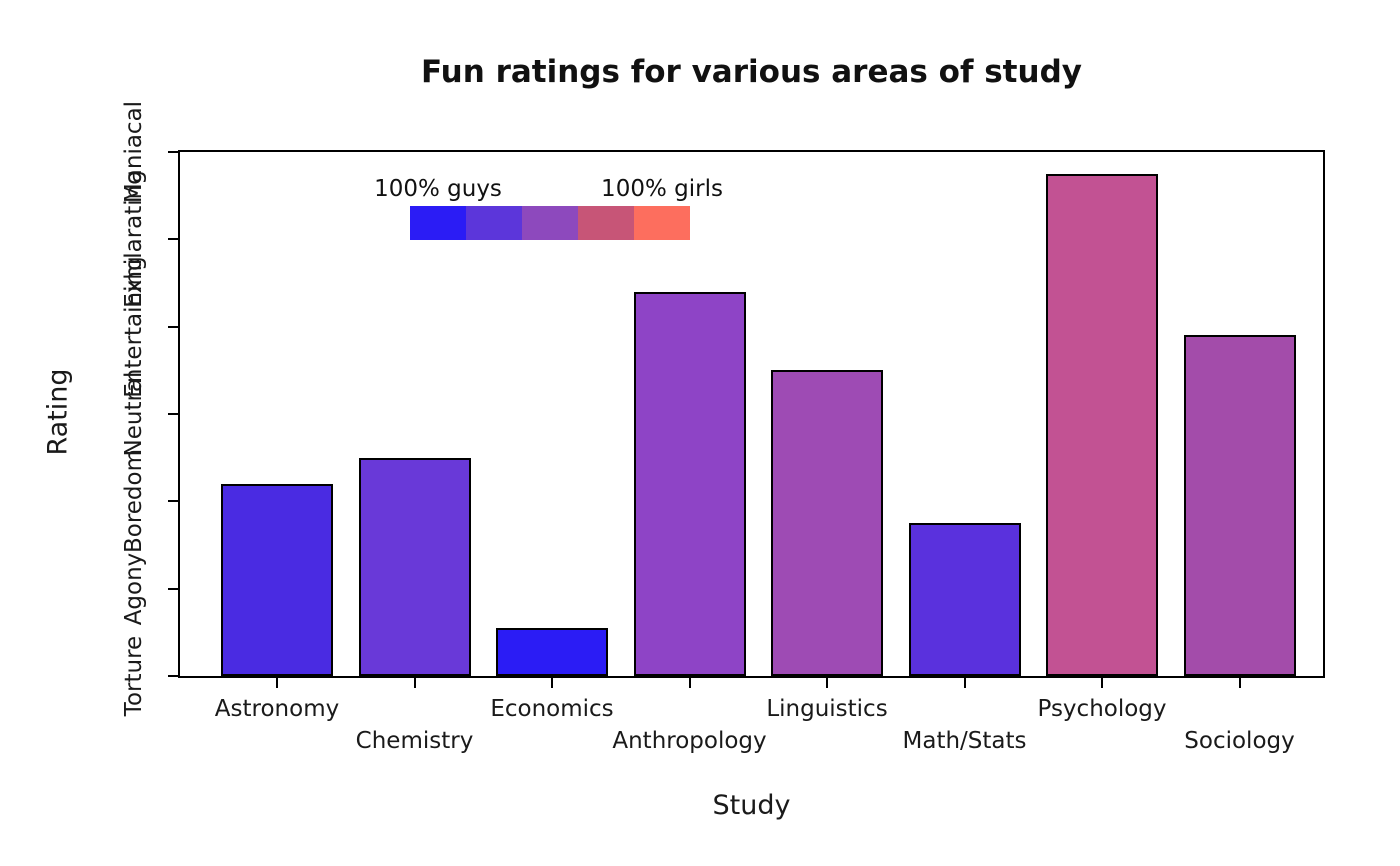  I want to click on chart-title: Fun ratings for various areas of study, so click(751, 72).